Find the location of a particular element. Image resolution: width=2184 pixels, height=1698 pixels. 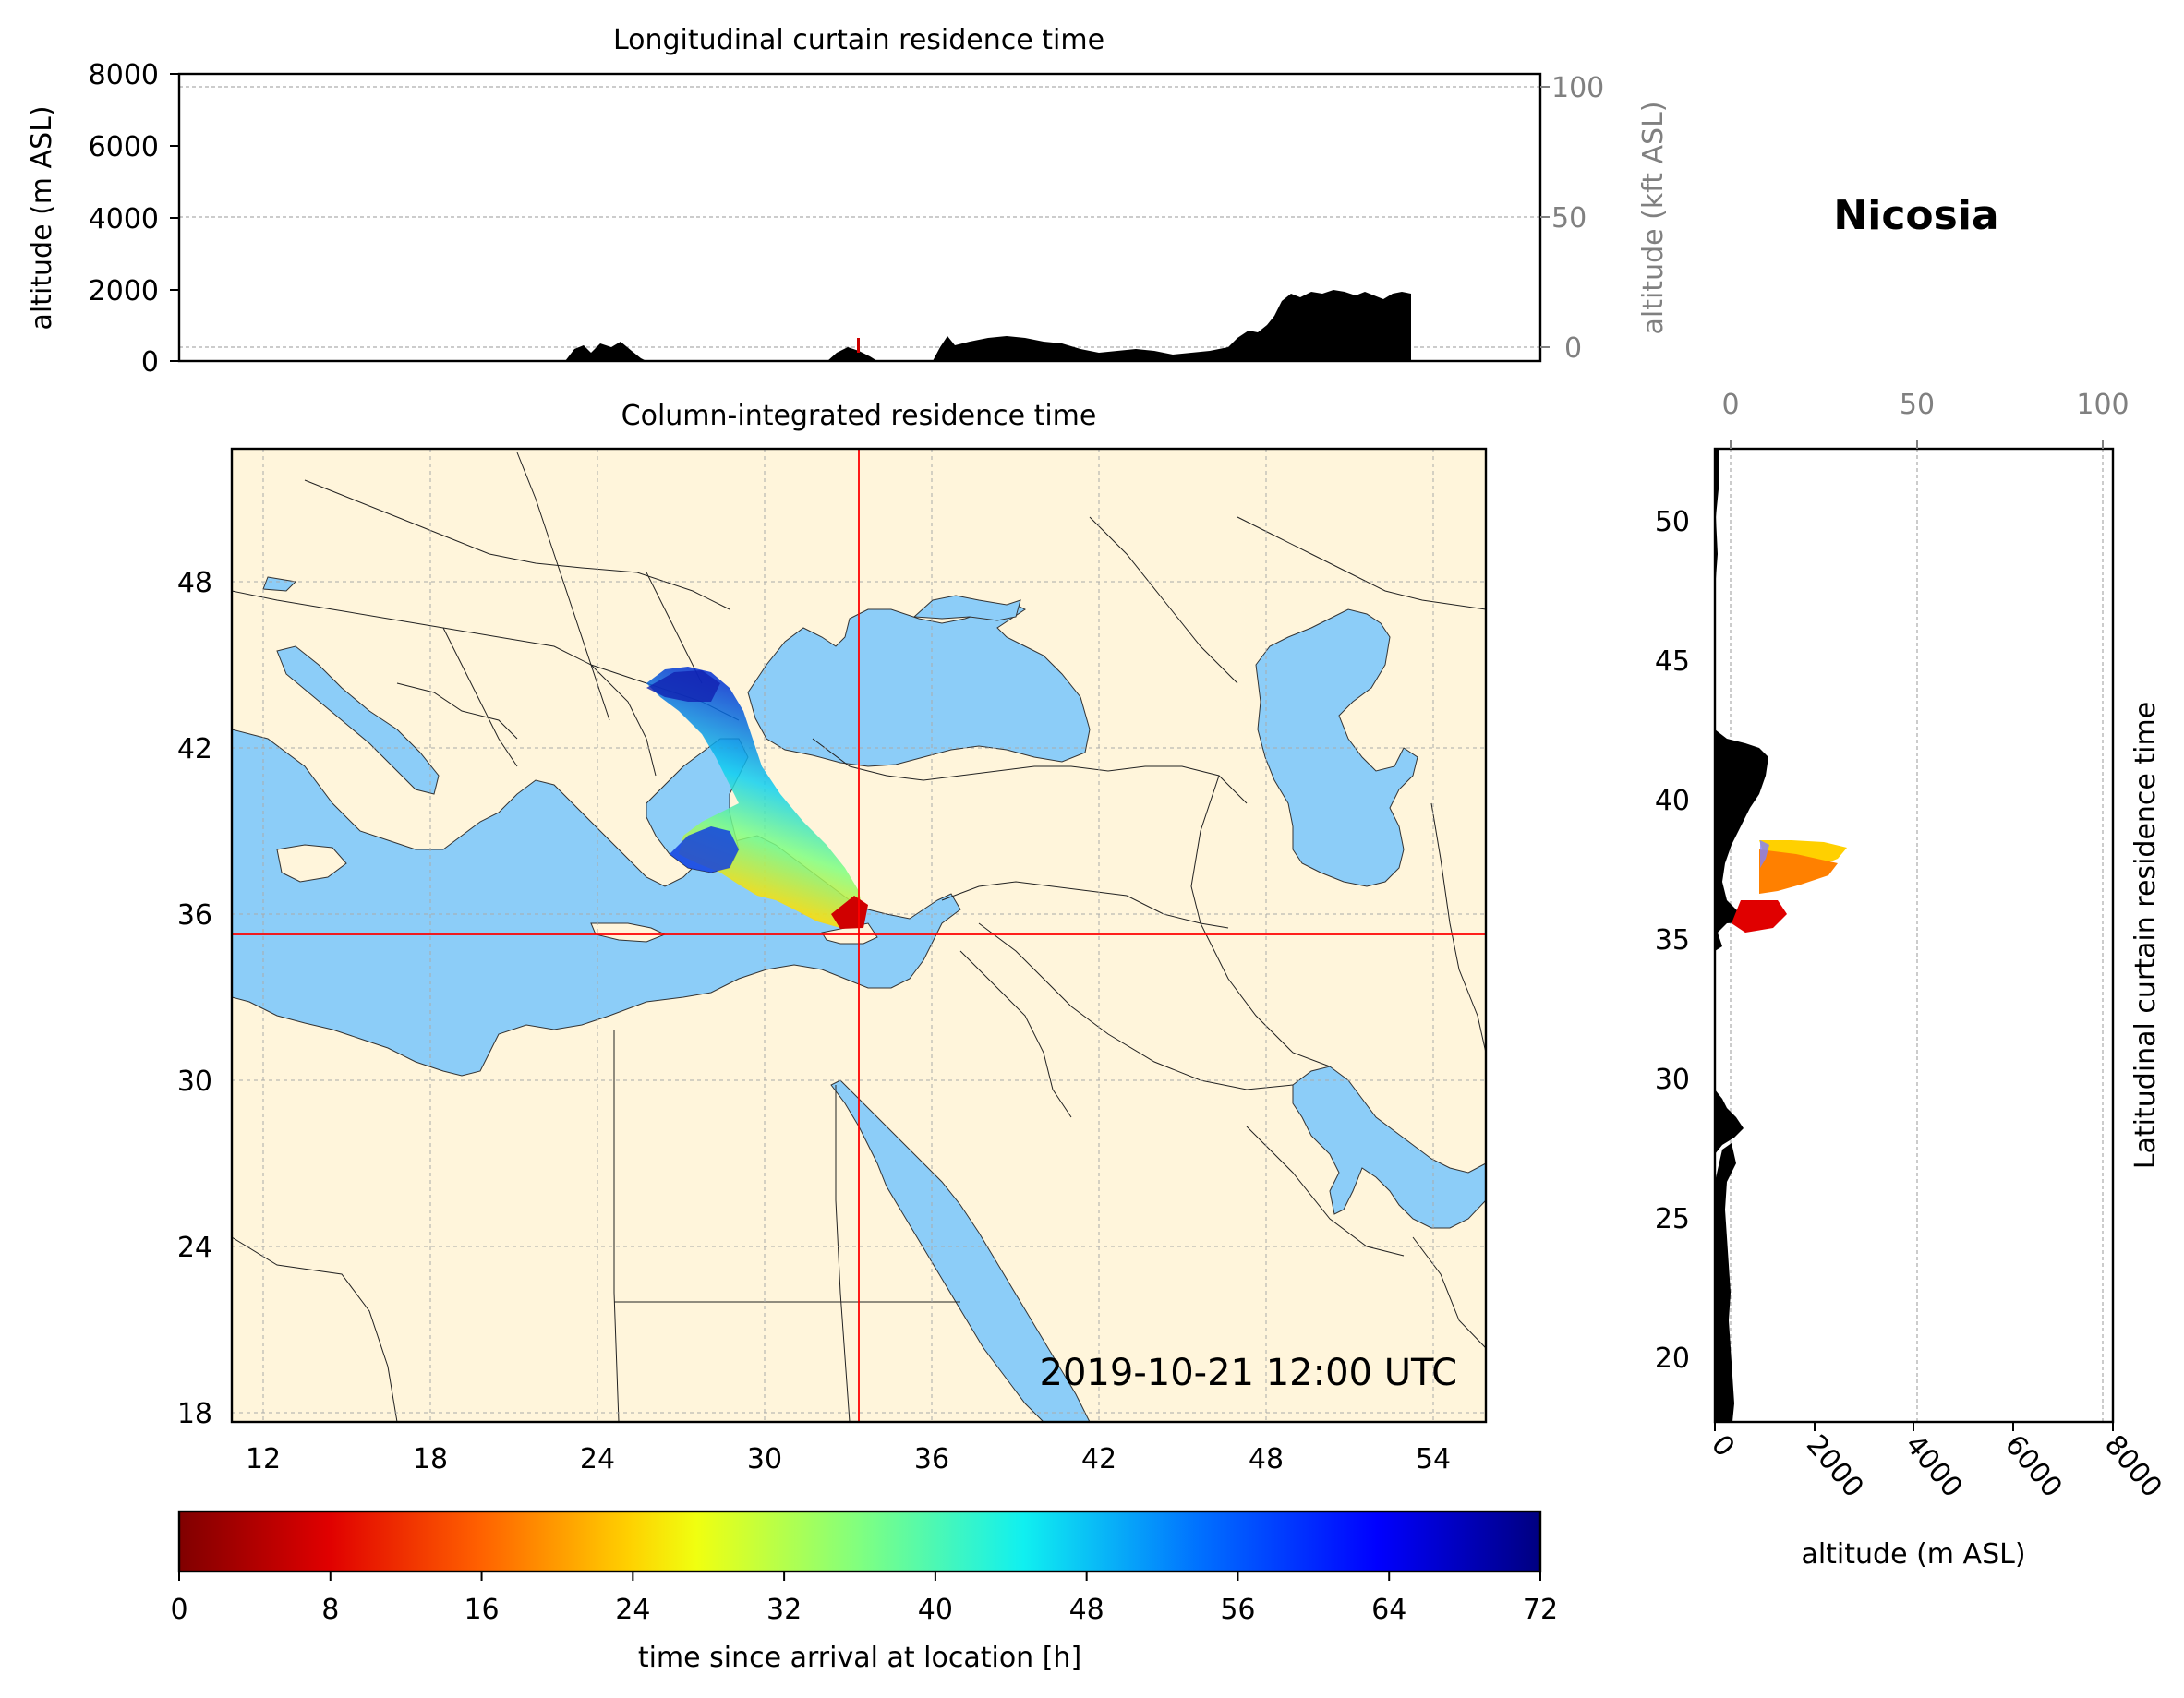

caspian-sea is located at coordinates (1336, 747).